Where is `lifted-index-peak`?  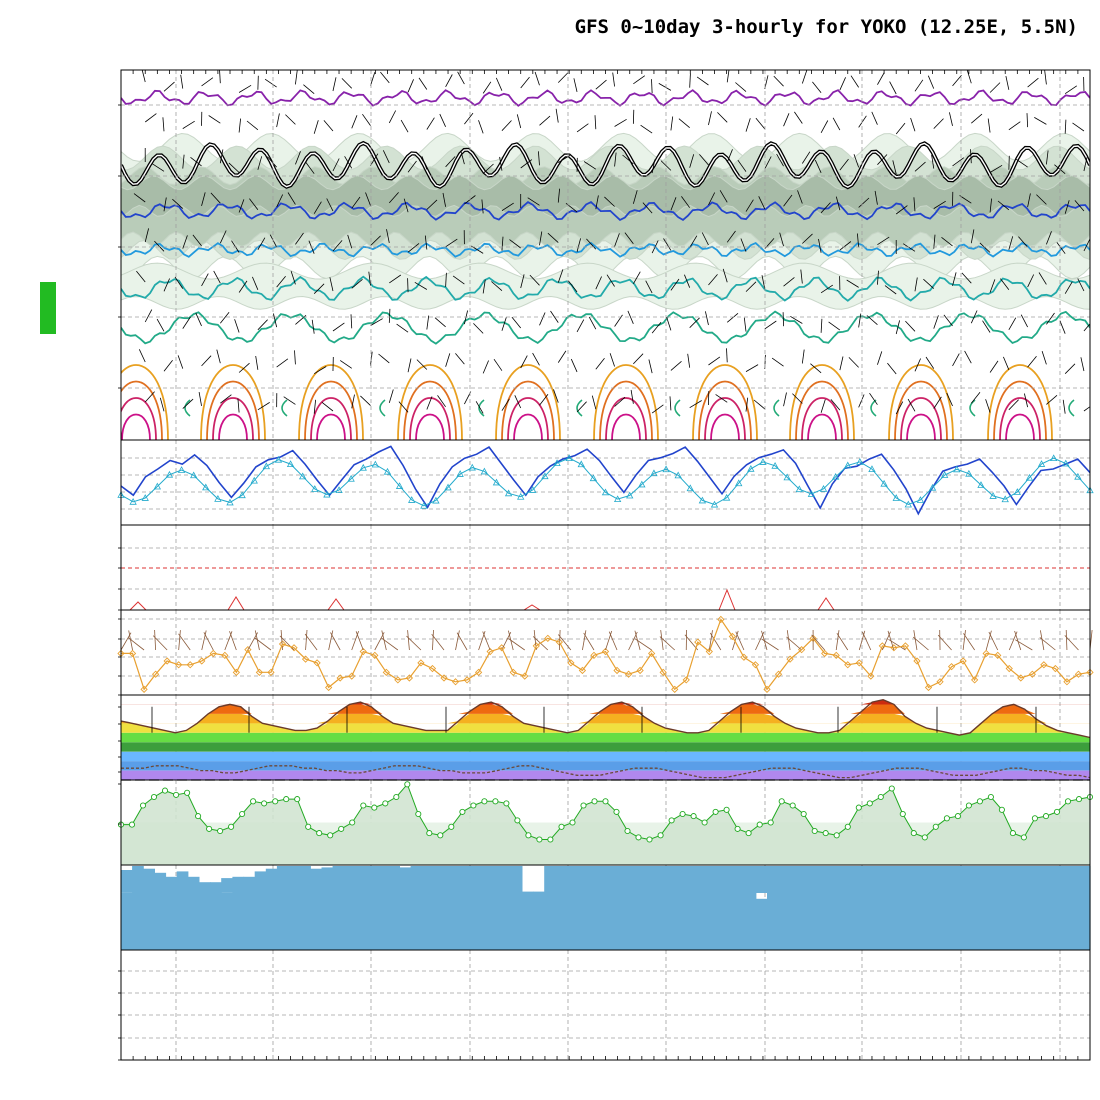
lifted-index-peak is located at coordinates (826, 604).